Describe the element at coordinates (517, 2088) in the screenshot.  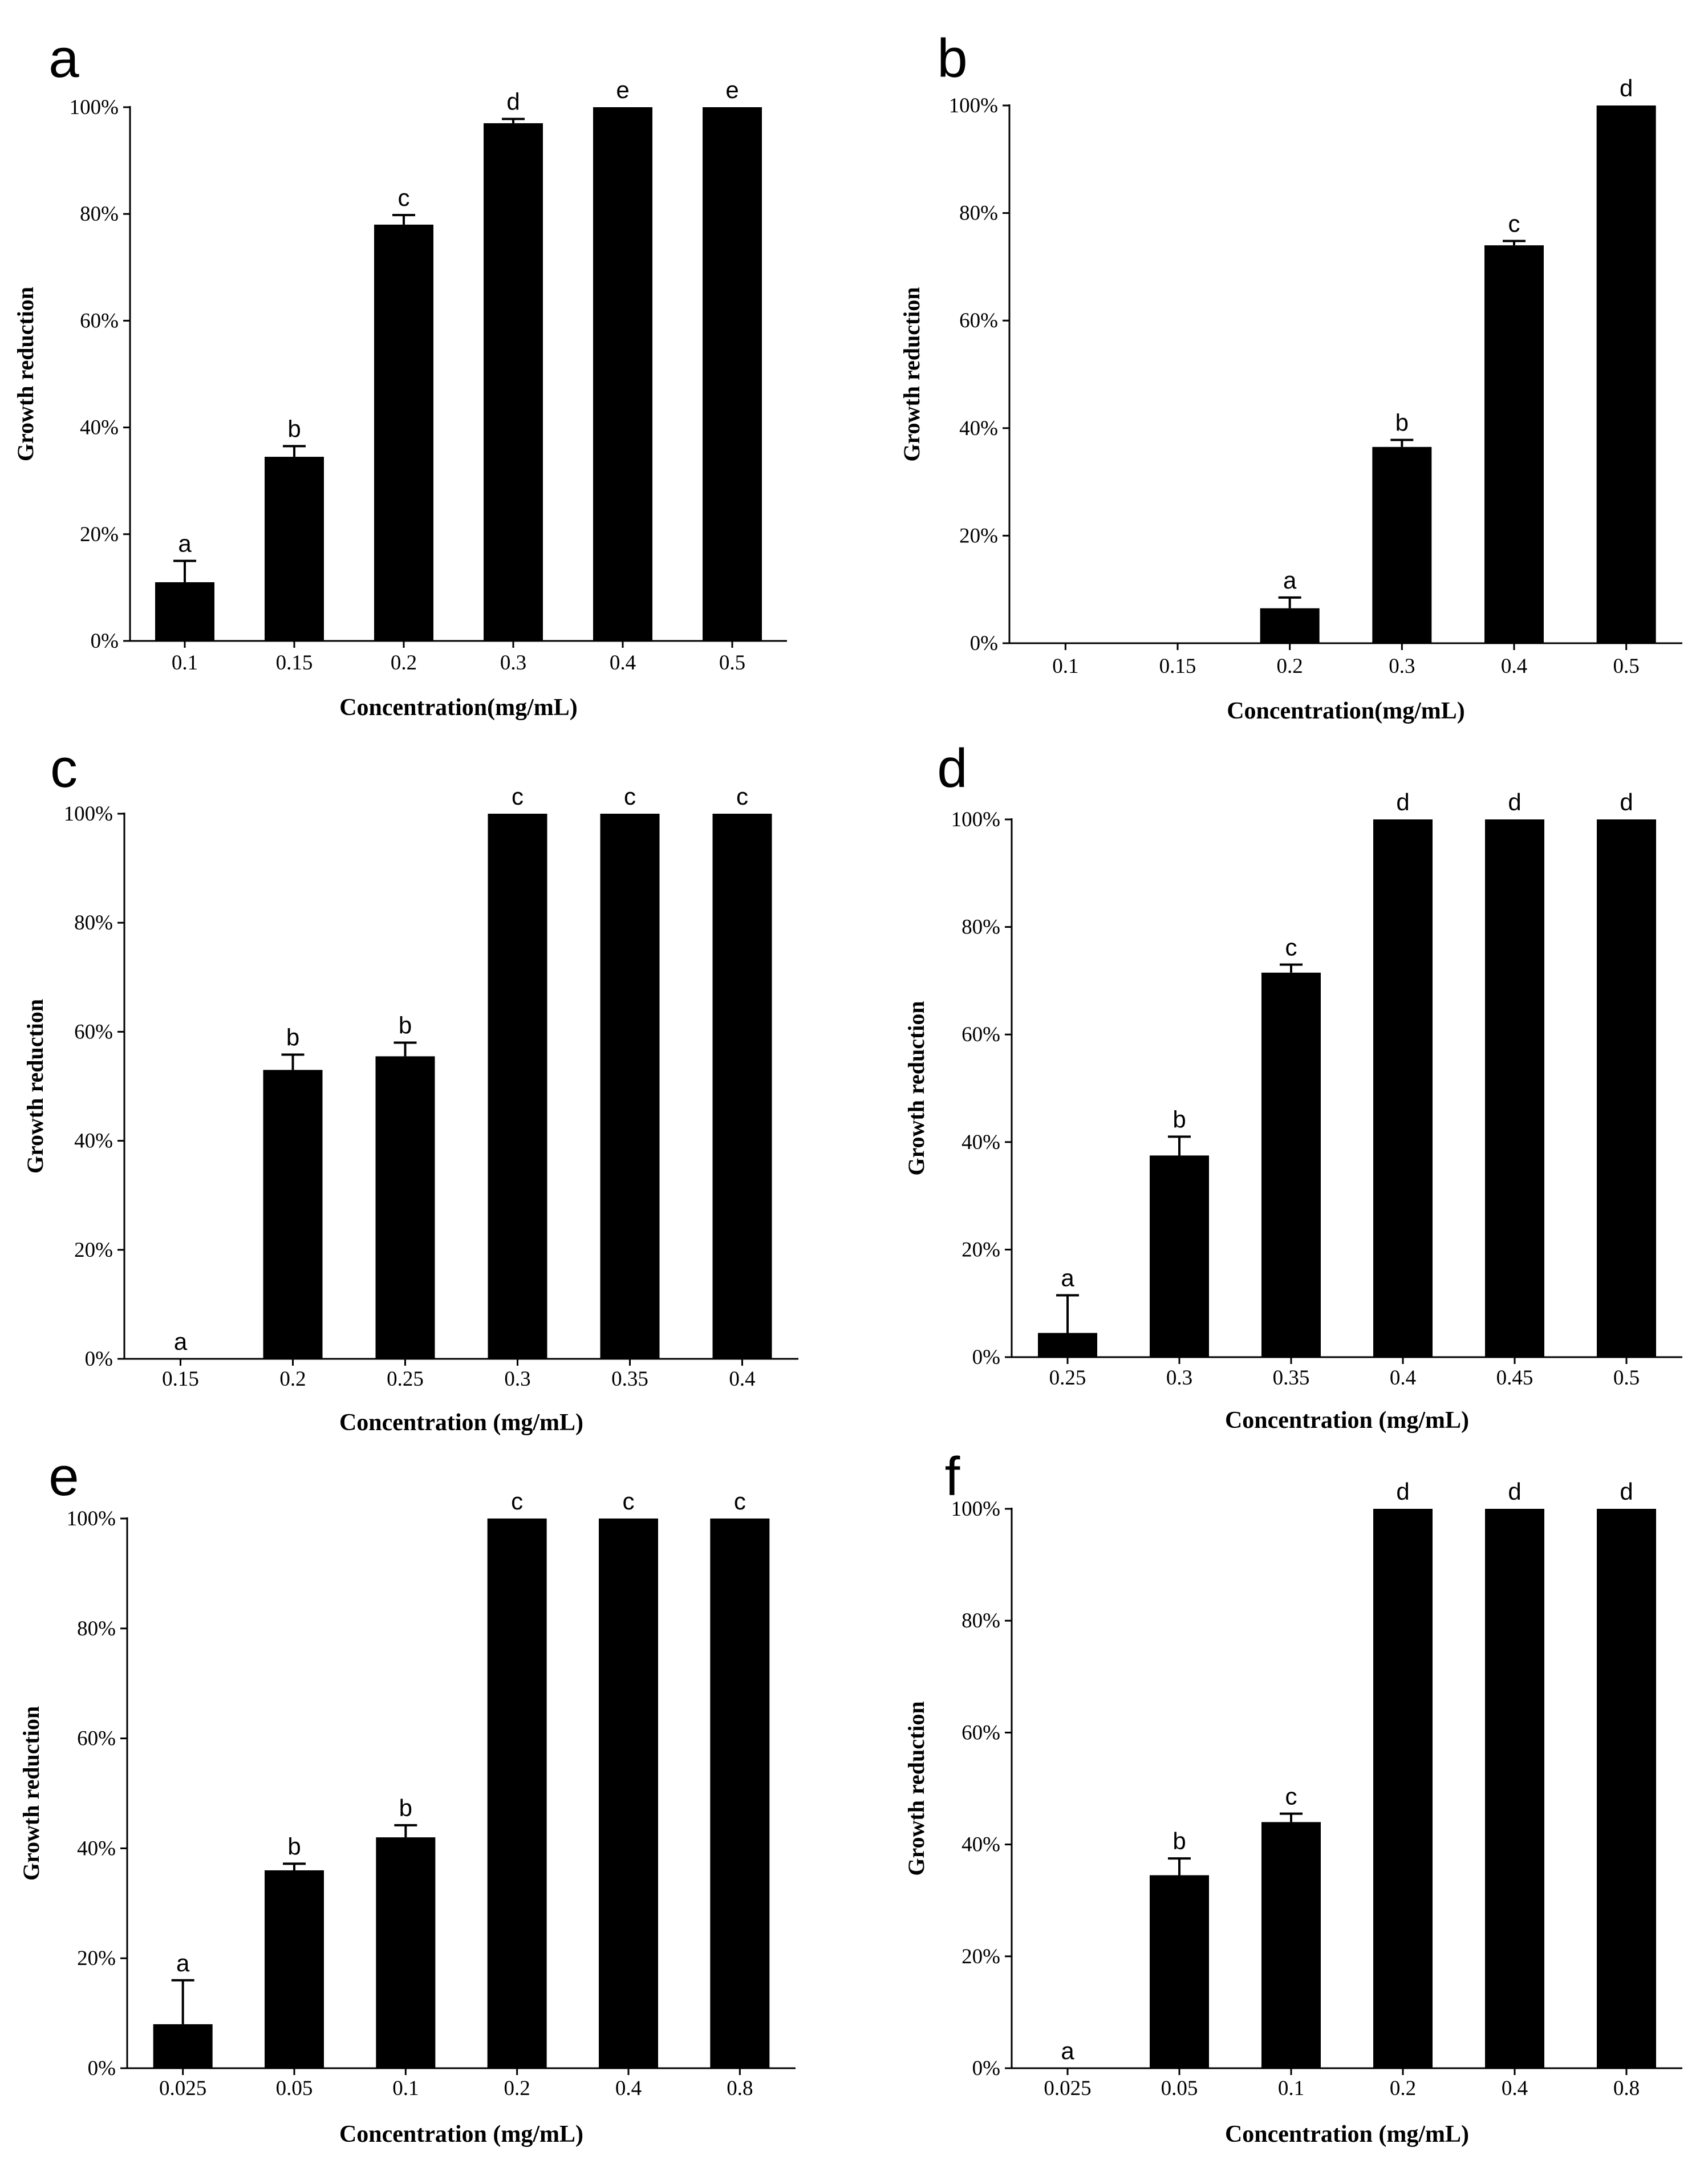
I see `panel-e-x-tick-label: 0.2` at that location.